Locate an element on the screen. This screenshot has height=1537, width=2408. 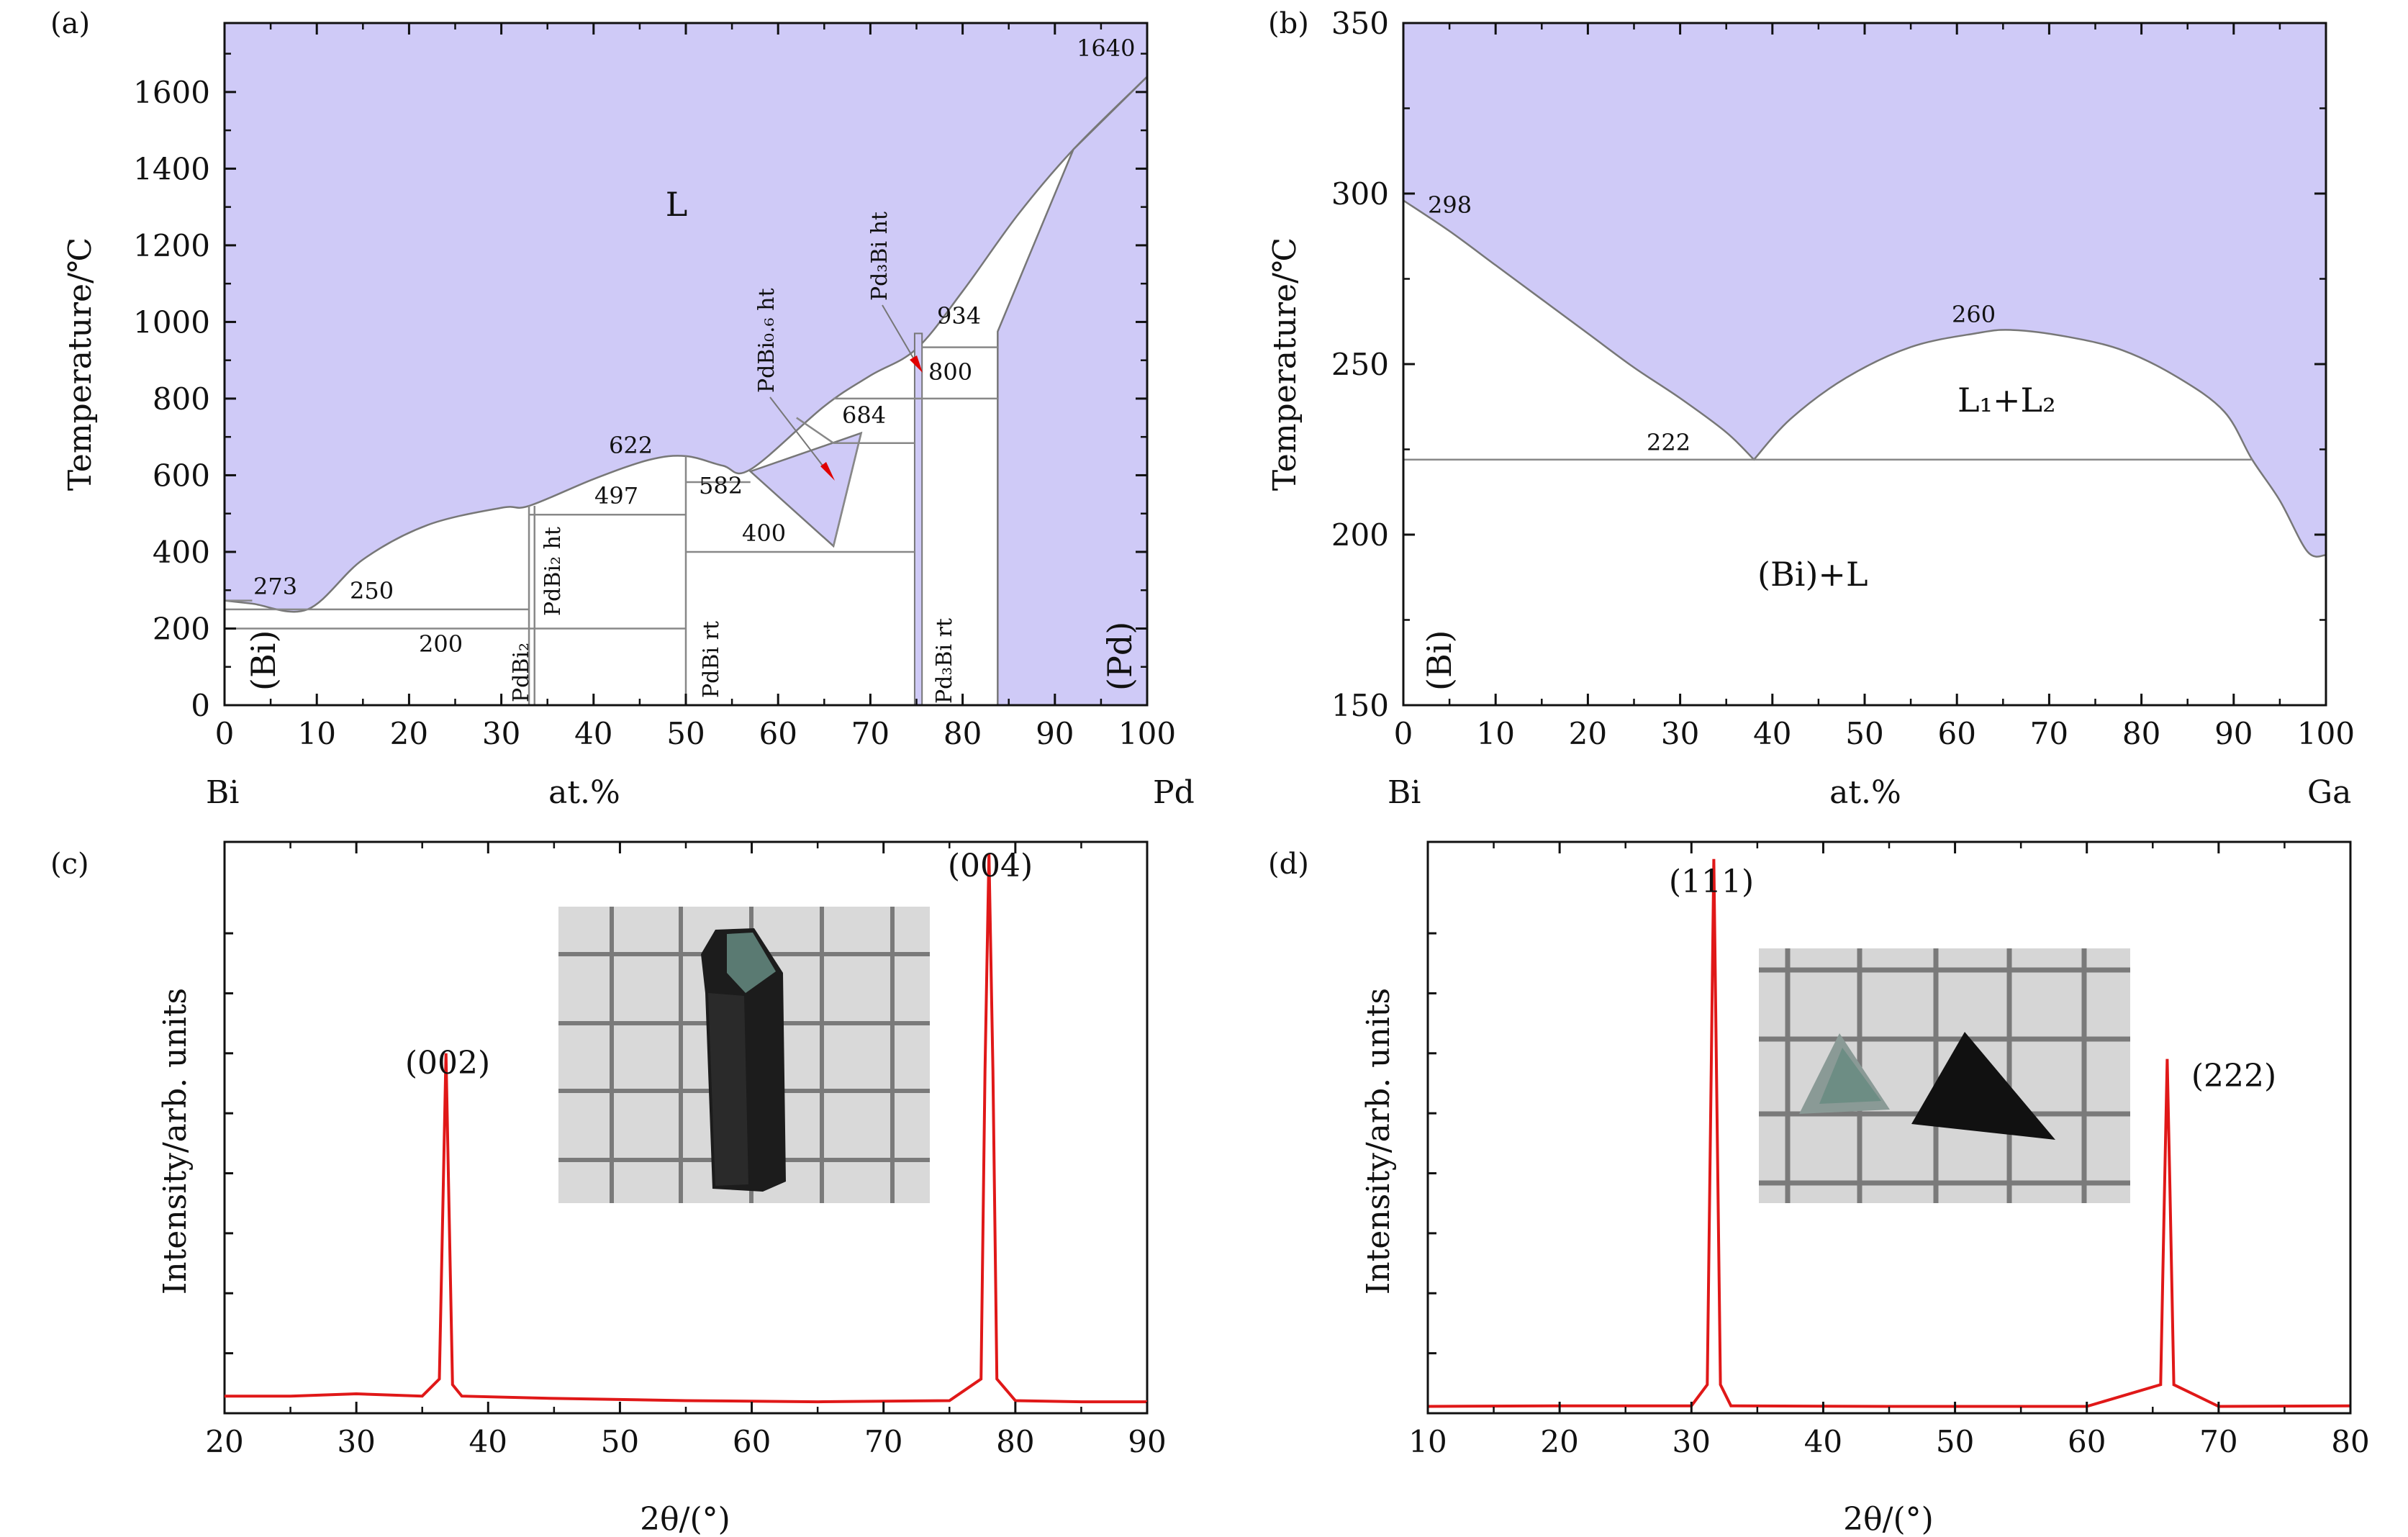
pdbi06-boundary is located at coordinates (847, 489).